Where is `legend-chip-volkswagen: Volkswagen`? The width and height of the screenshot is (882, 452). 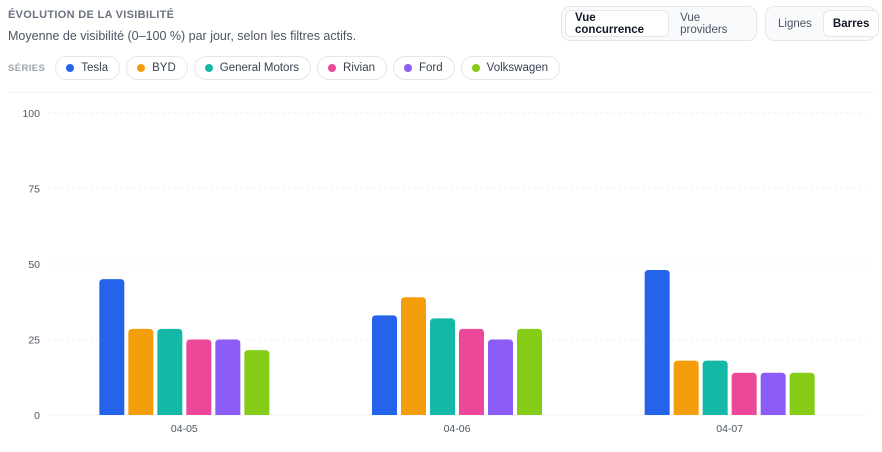
legend-chip-volkswagen: Volkswagen is located at coordinates (510, 68).